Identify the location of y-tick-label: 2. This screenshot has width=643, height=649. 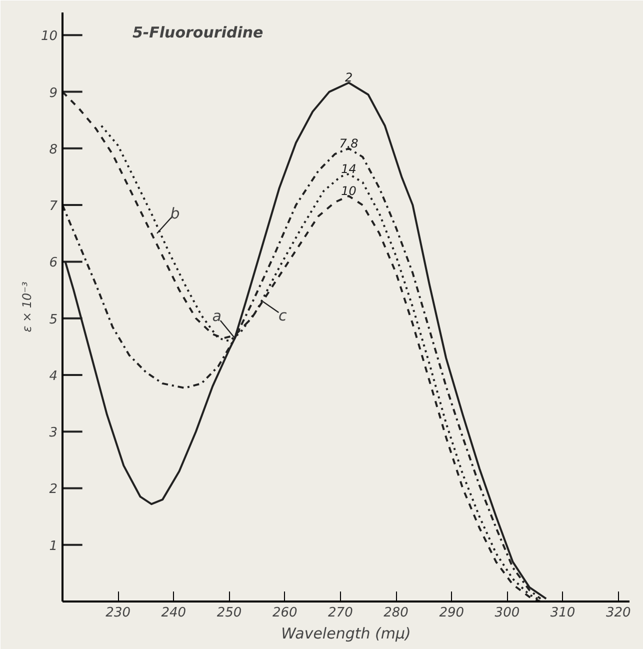
(53, 490).